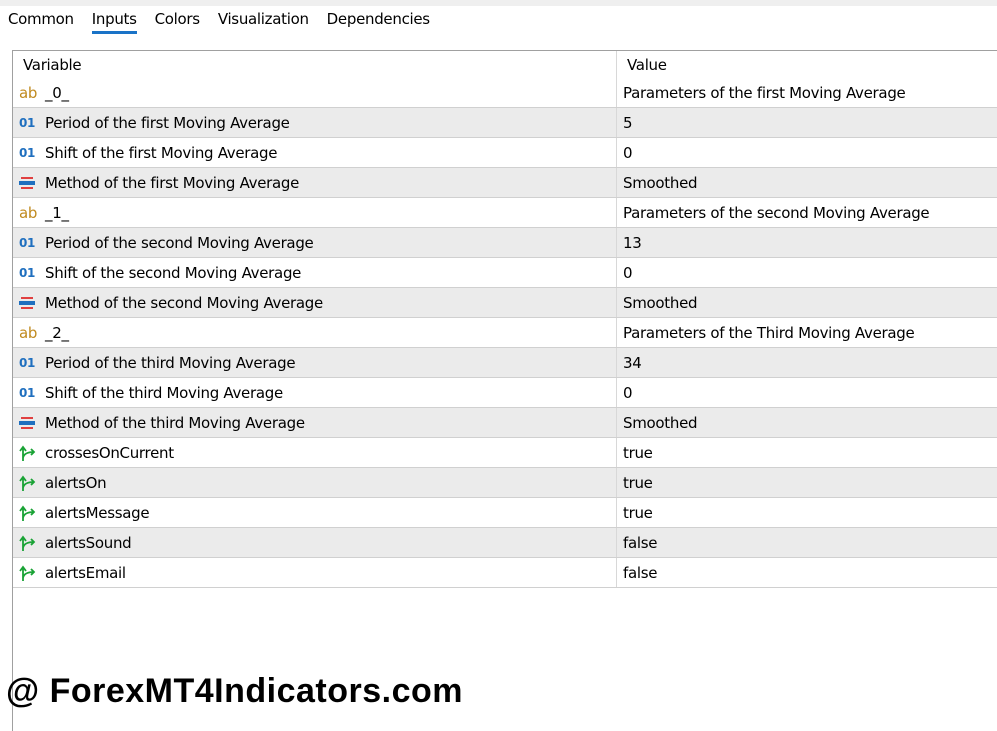 The image size is (997, 731). I want to click on table-row: 01 Period of the third Moving Average 34, so click(505, 363).